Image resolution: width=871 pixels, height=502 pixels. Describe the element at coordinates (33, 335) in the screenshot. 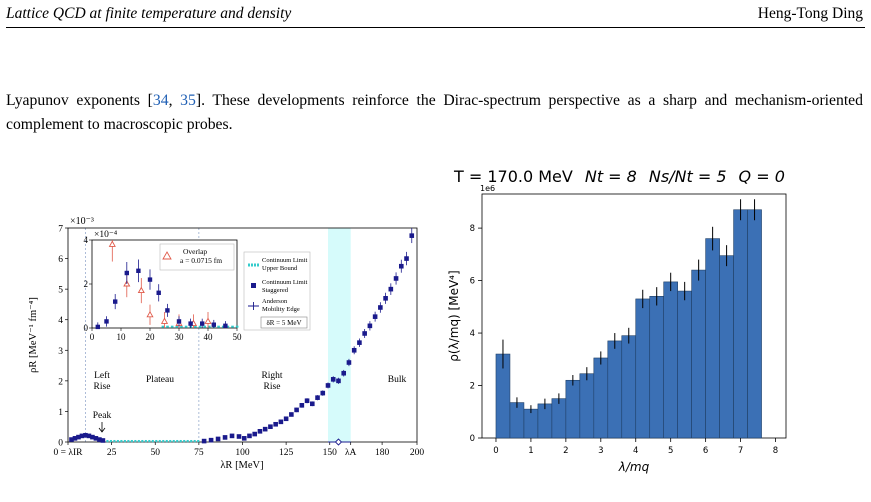

I see `main-y-axis-label: ρR [MeV⁻¹ fm⁻⁴]` at that location.